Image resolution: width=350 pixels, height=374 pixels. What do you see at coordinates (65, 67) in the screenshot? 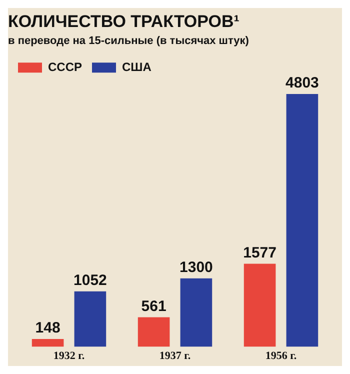
I see `legend-label: СССР` at bounding box center [65, 67].